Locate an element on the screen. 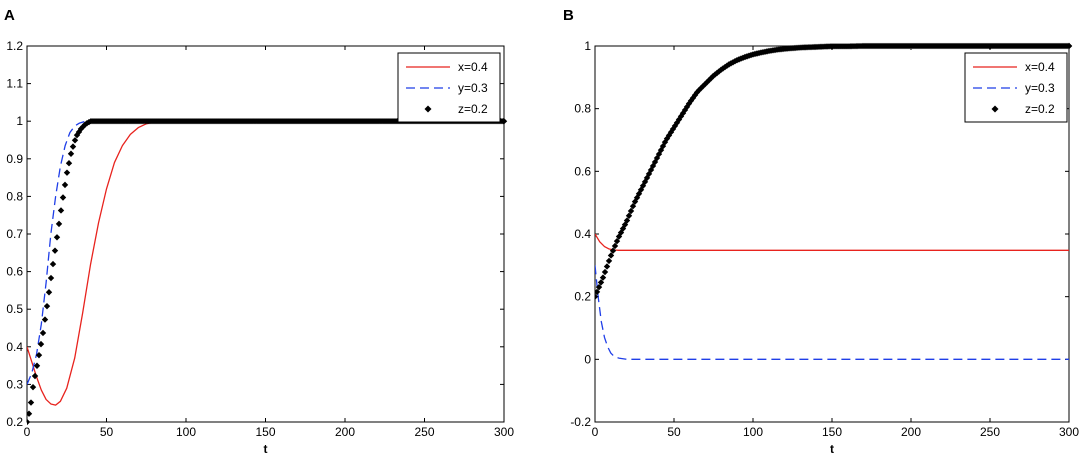  panel-label: B is located at coordinates (568, 15).